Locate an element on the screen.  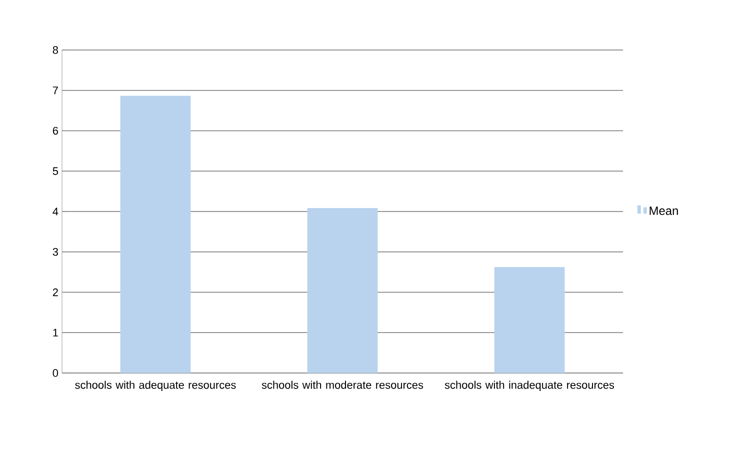
x-tick-label: schools with adequate resources is located at coordinates (155, 385).